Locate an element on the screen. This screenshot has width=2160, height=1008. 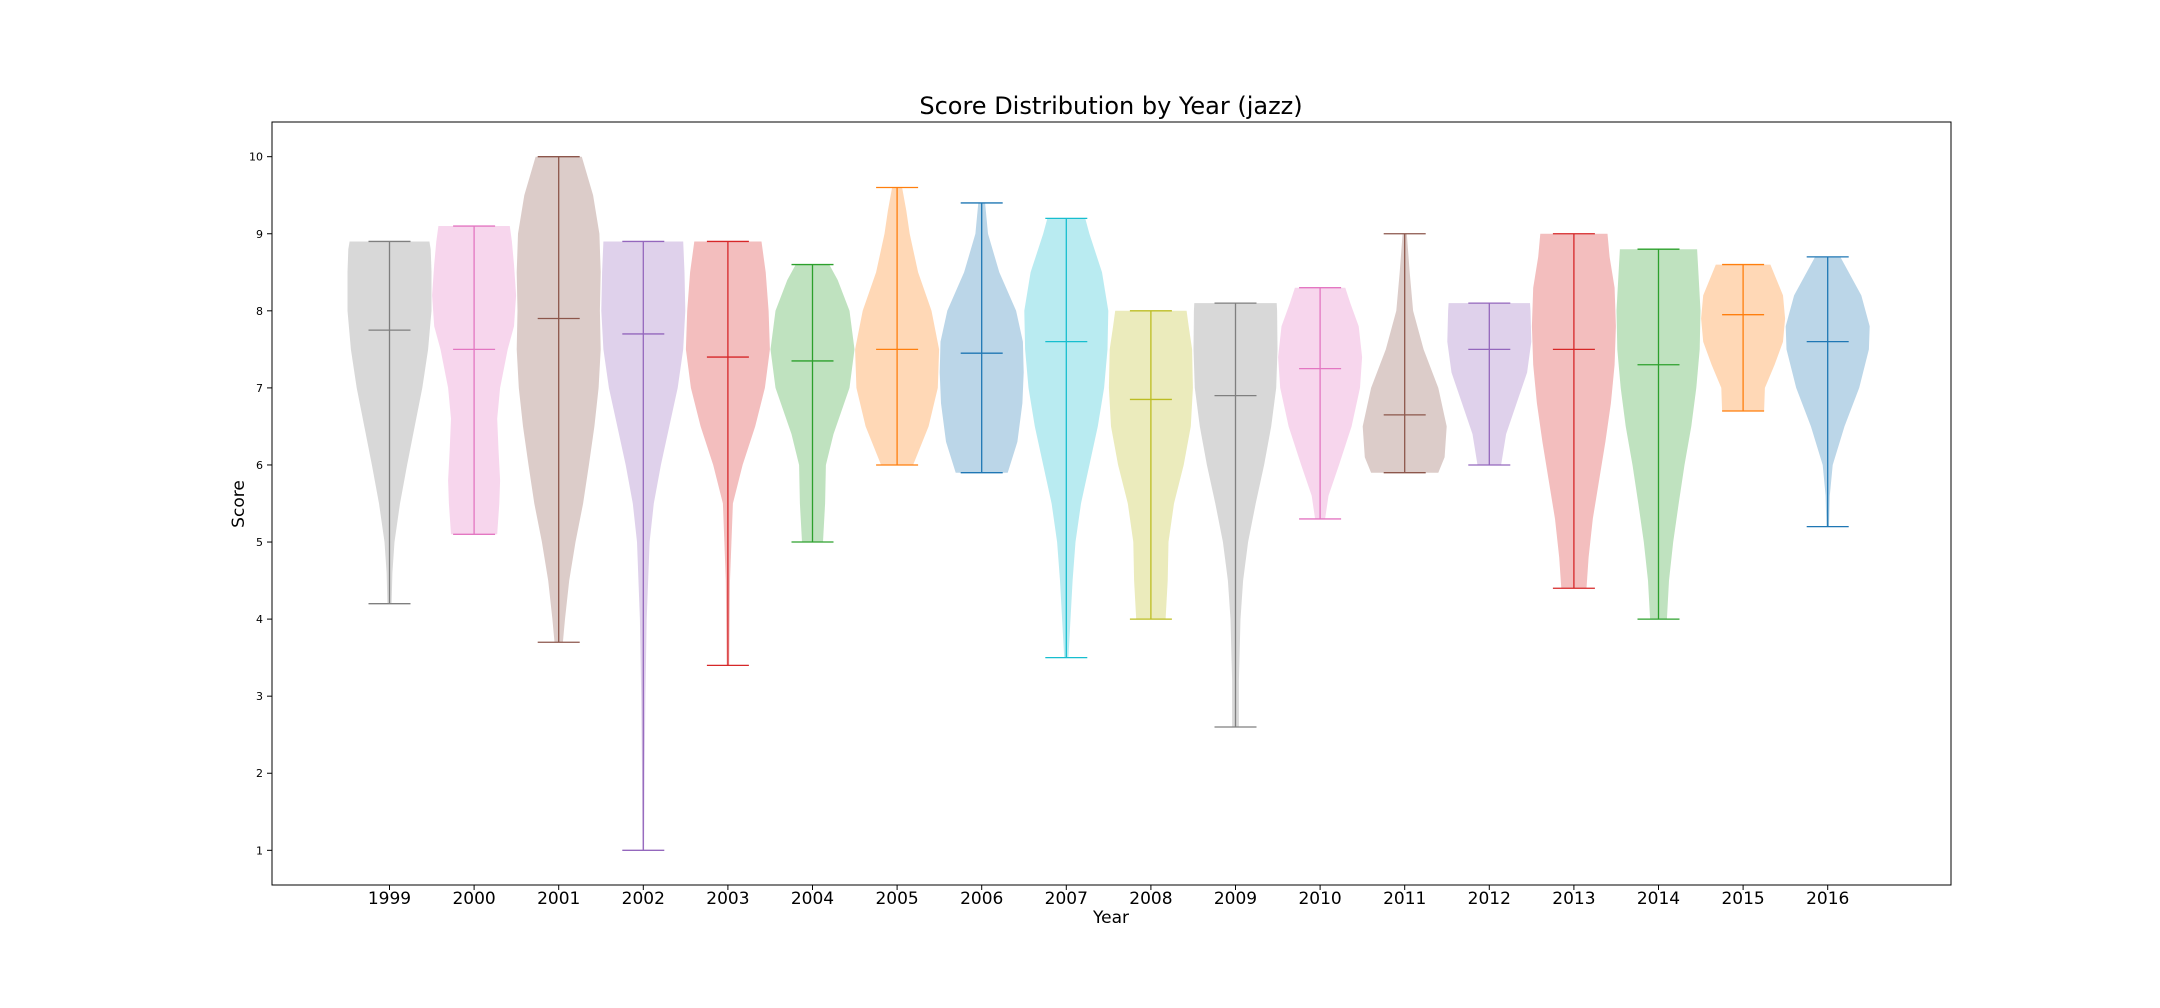
x-tick-label: 2004 is located at coordinates (812, 899).